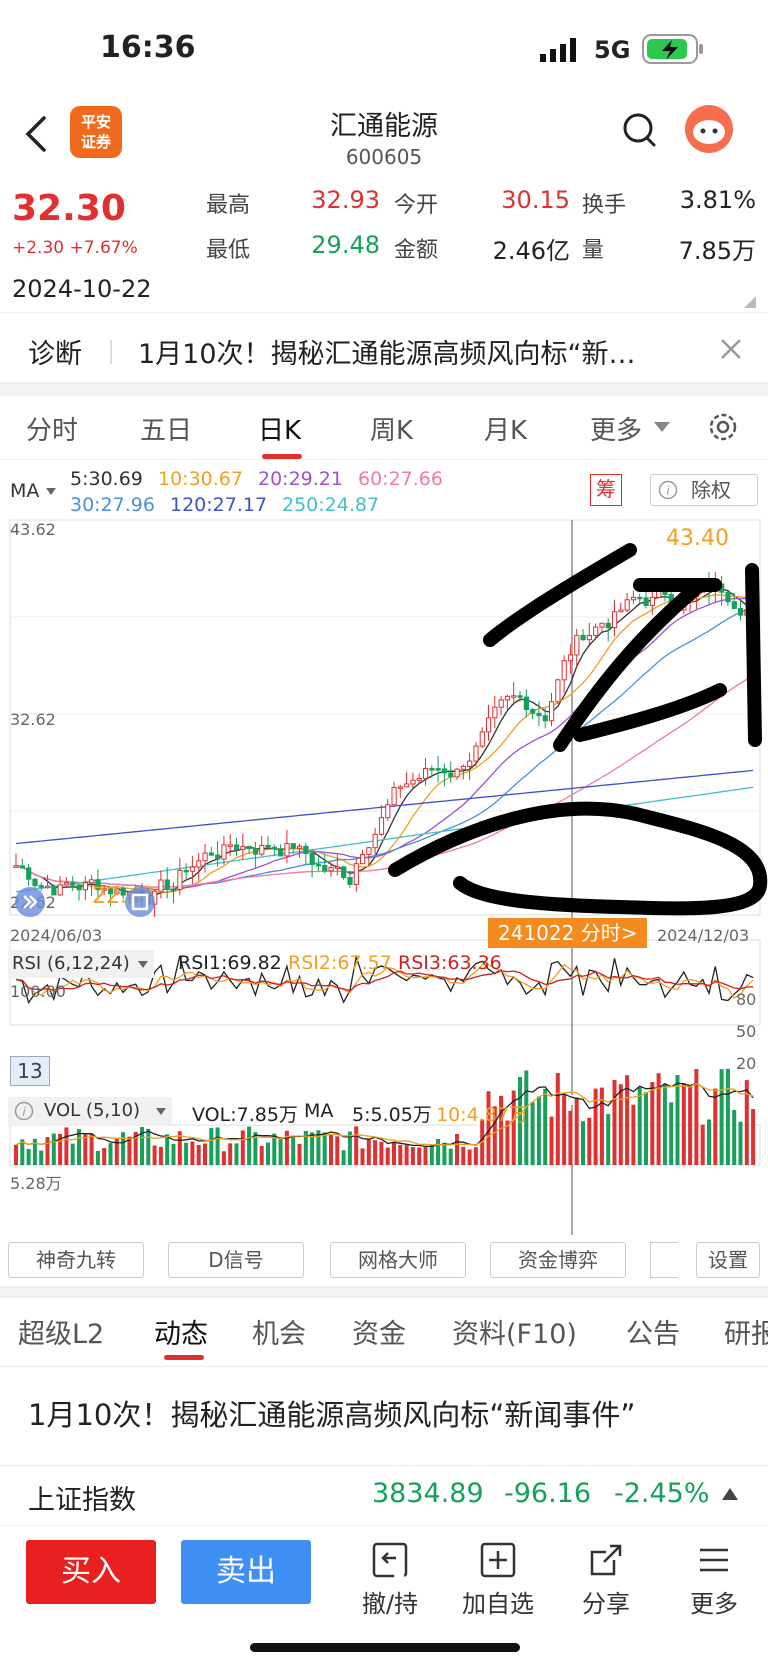 Image resolution: width=768 pixels, height=1665 pixels. I want to click on diagnosis-label: 诊断, so click(55, 354).